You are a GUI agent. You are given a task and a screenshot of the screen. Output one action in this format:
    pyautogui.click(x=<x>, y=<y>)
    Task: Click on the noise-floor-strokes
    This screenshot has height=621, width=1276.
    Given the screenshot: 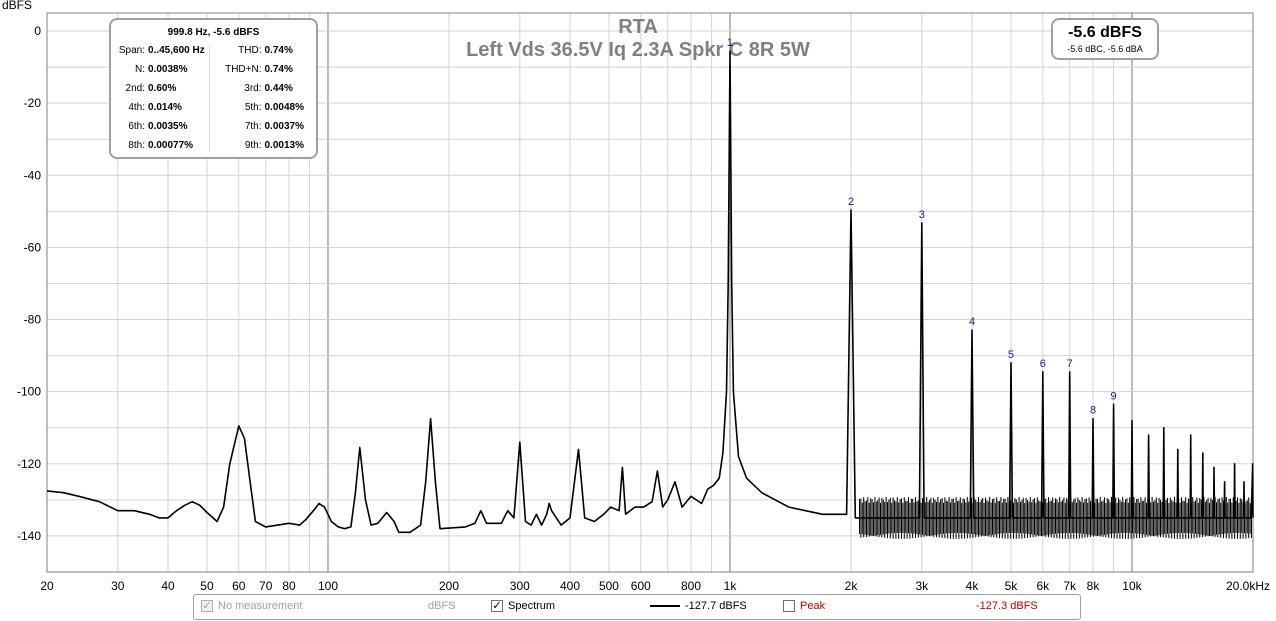 What is the action you would take?
    pyautogui.click(x=1055, y=517)
    